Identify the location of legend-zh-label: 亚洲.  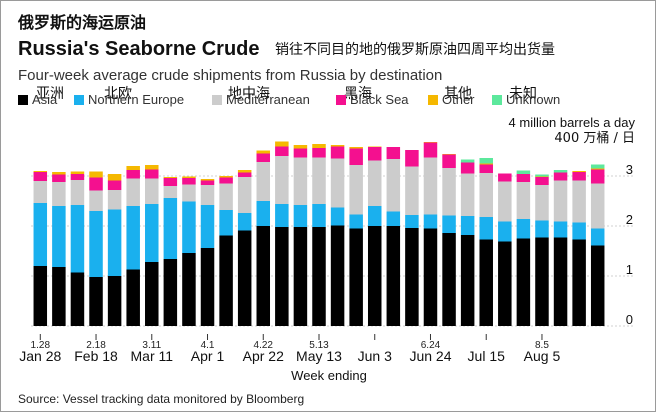
(50, 94).